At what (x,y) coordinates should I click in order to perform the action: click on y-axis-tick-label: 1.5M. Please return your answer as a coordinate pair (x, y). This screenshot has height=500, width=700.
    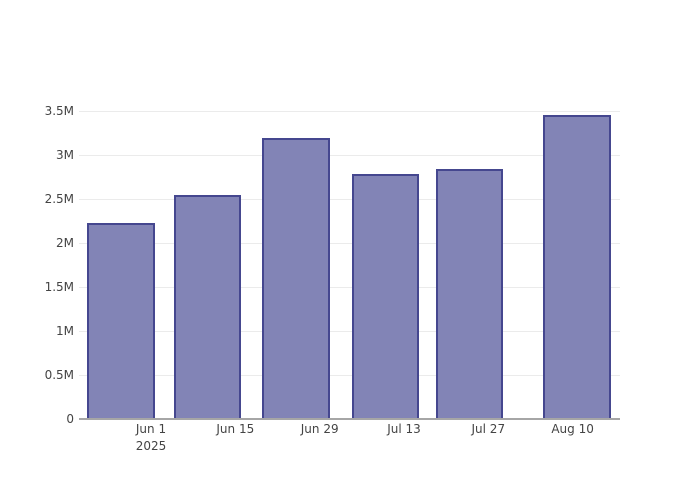
    Looking at the image, I should click on (59, 287).